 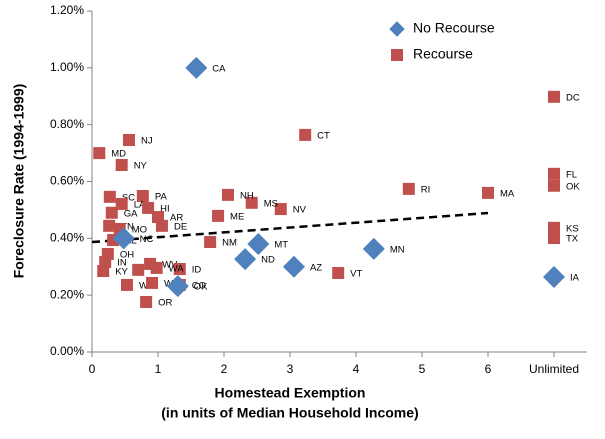 What do you see at coordinates (554, 369) in the screenshot?
I see `x-tick-label: Unlimited` at bounding box center [554, 369].